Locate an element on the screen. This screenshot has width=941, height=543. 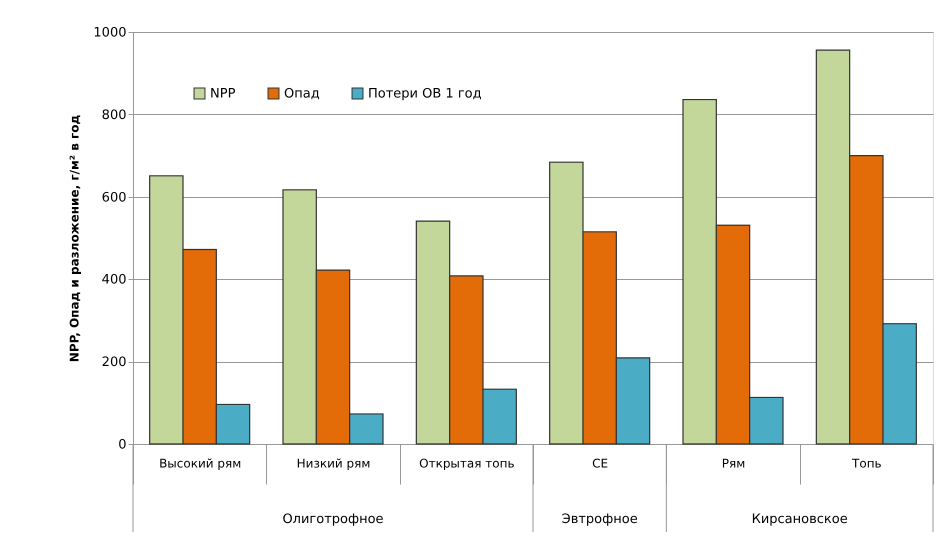
x-tick-label: Открытая топь is located at coordinates (467, 463).